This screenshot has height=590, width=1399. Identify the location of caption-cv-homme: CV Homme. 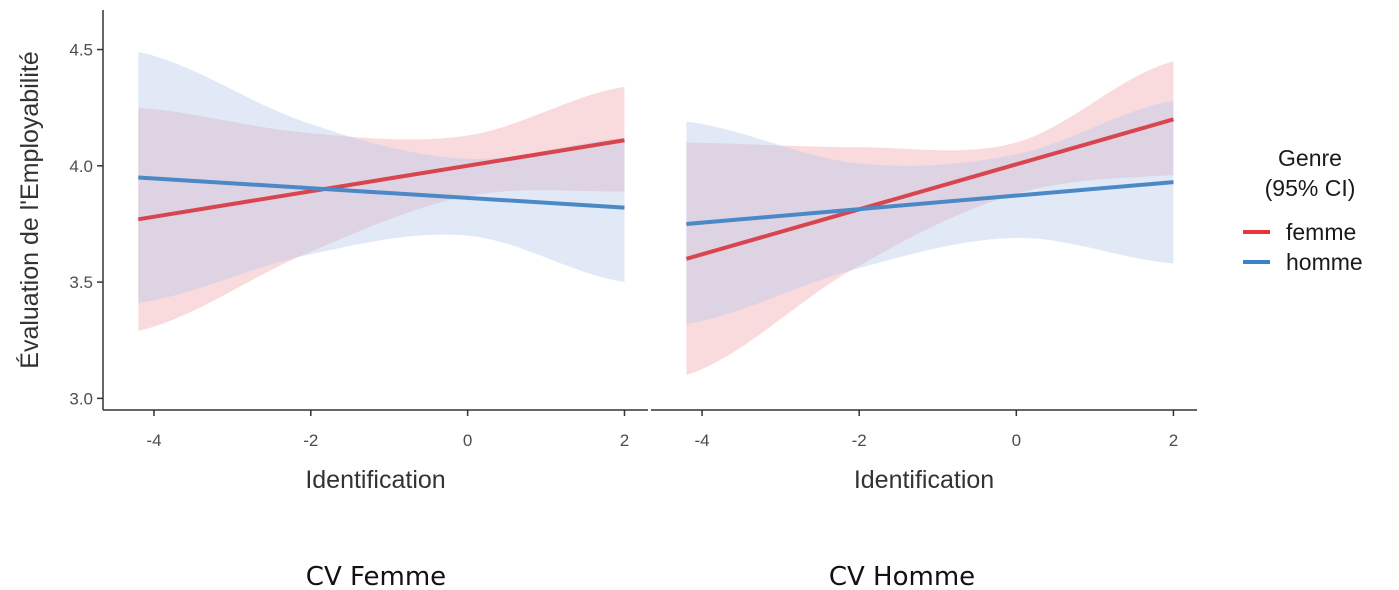
(902, 576).